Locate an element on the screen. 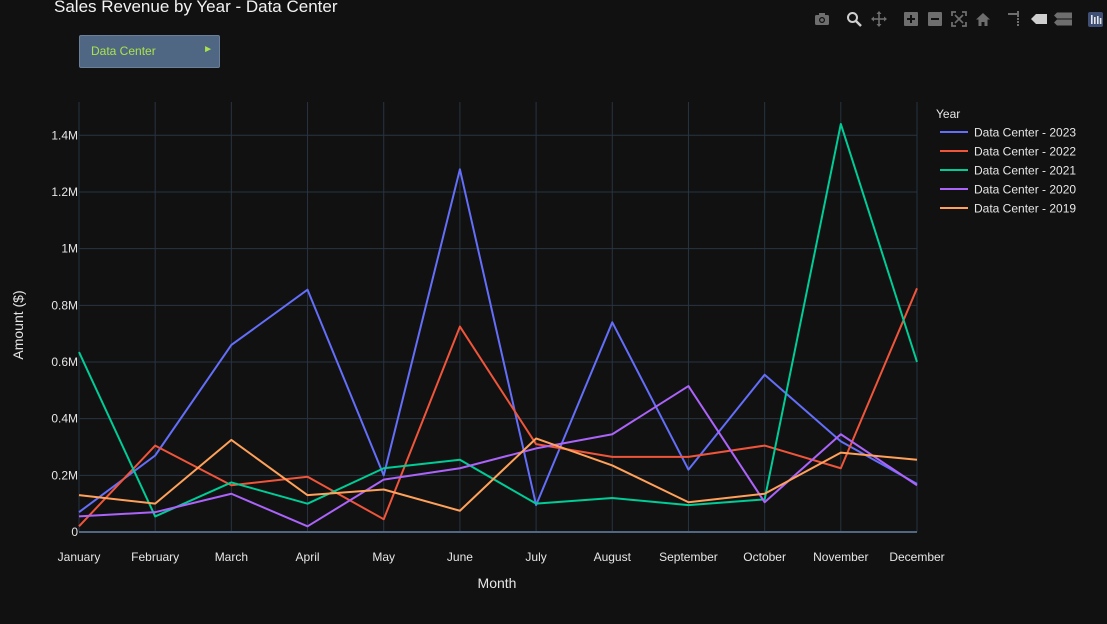  x-tick-label: December is located at coordinates (916, 557).